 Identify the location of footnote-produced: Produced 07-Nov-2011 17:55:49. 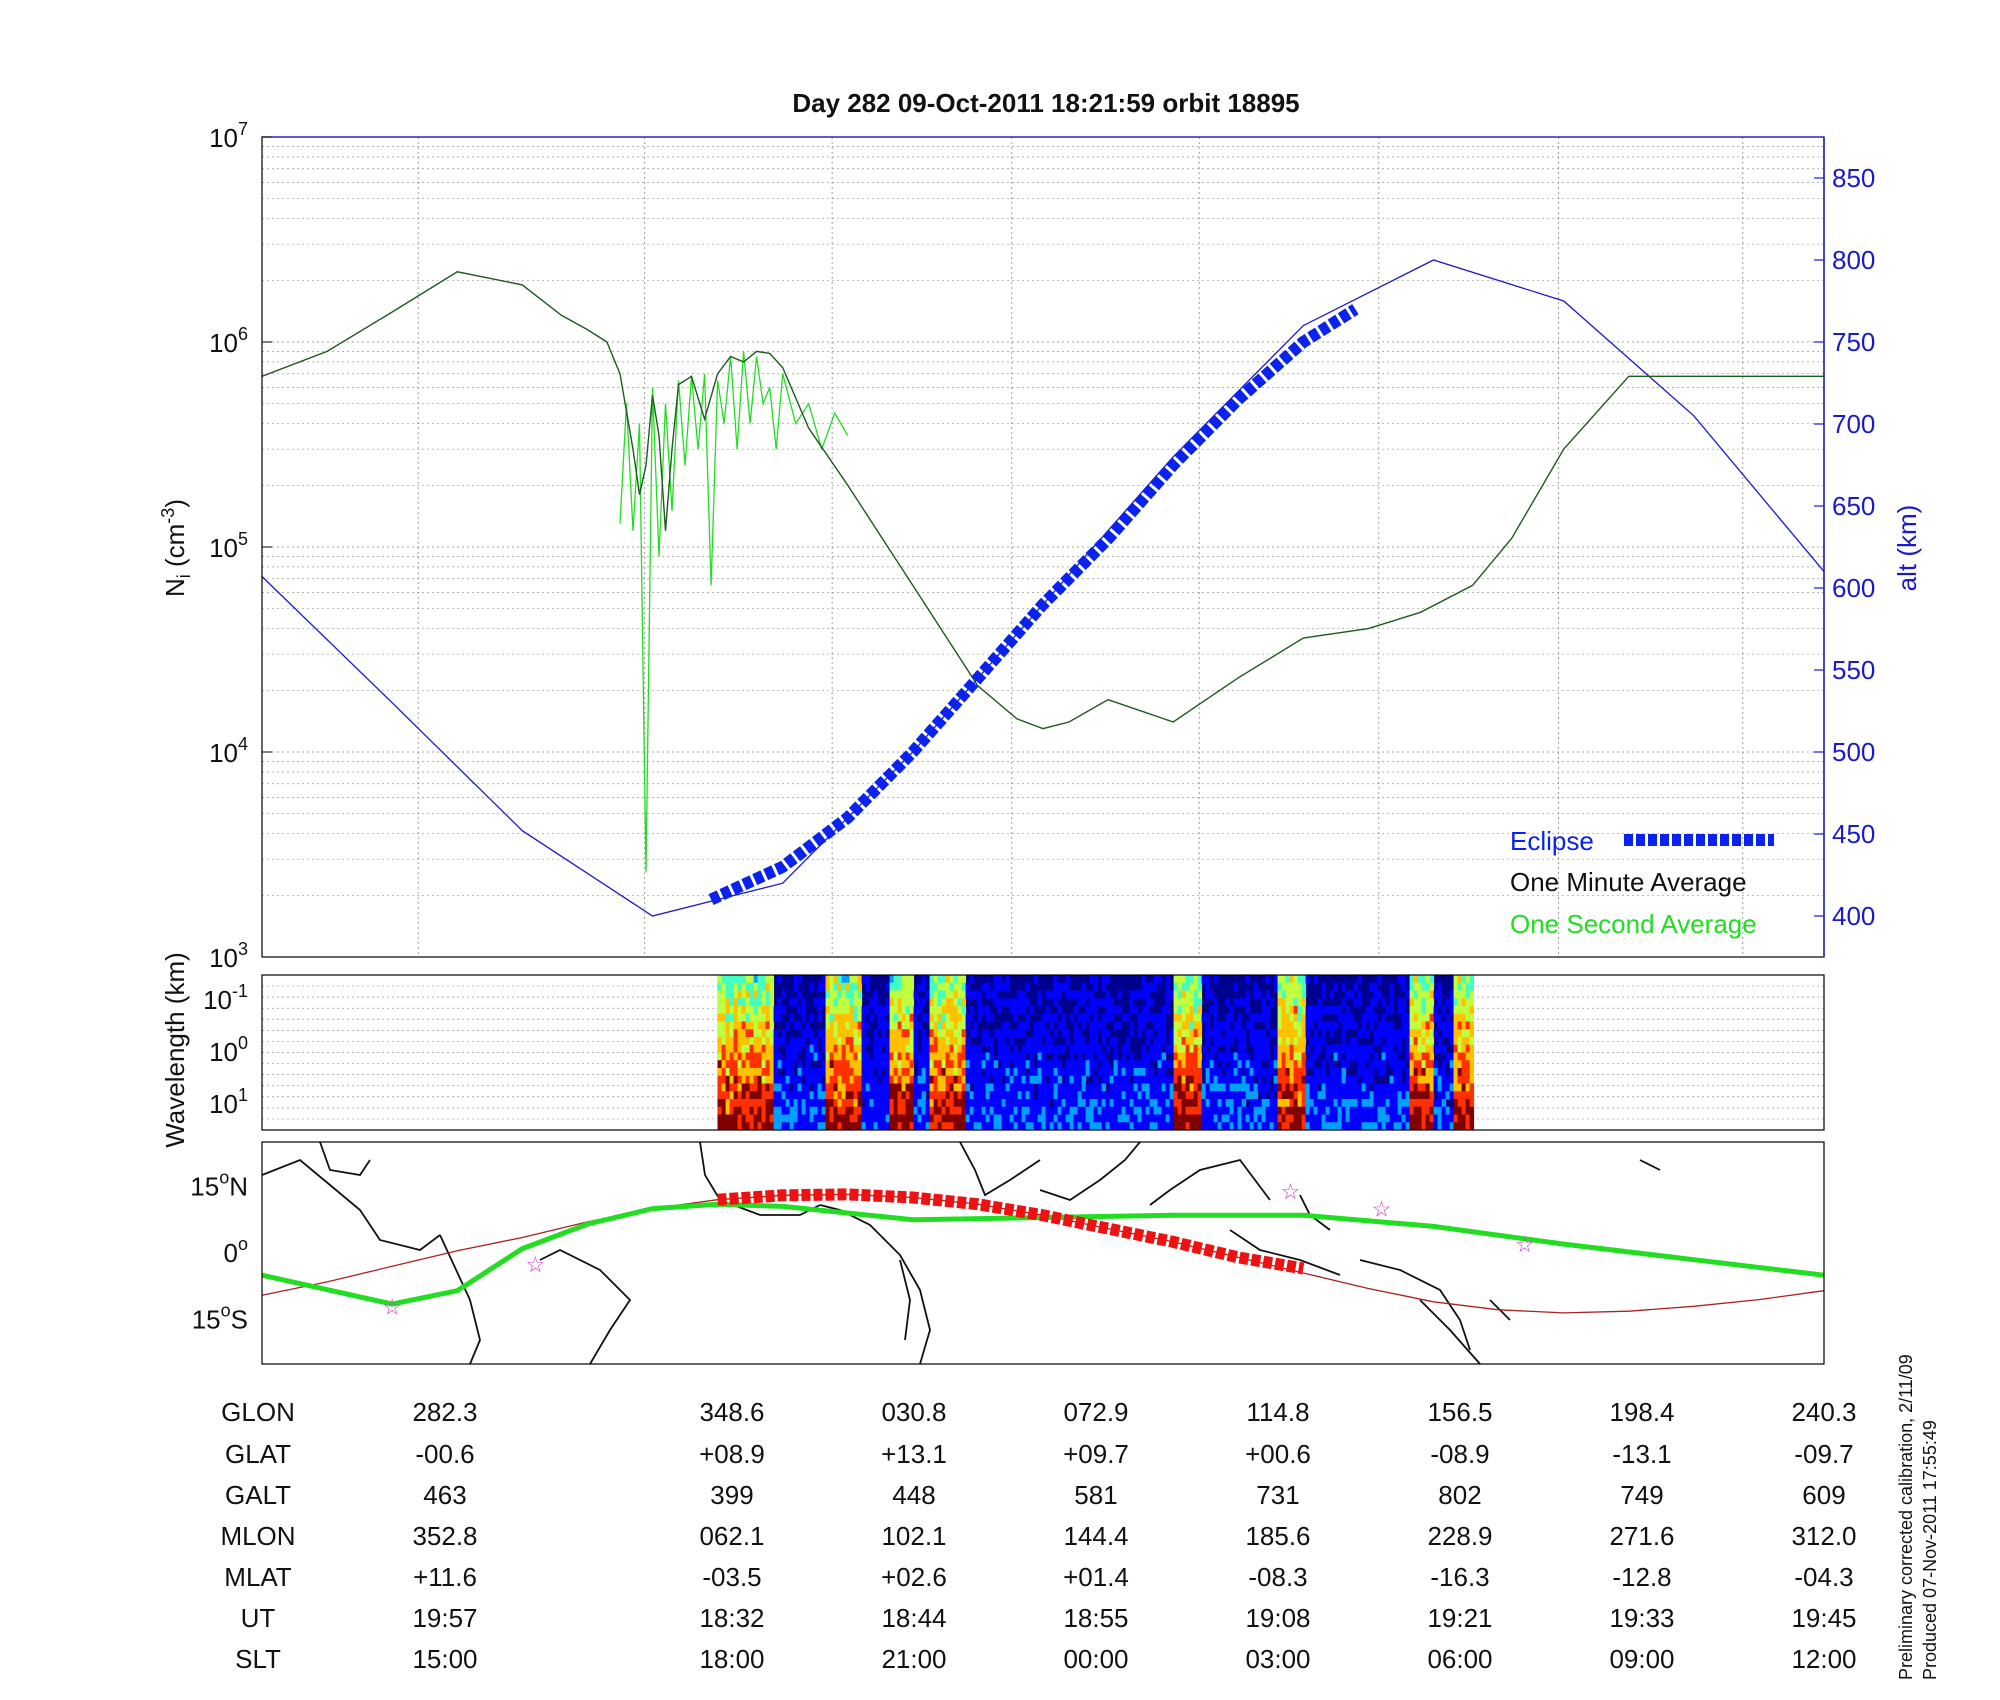
(1930, 1550).